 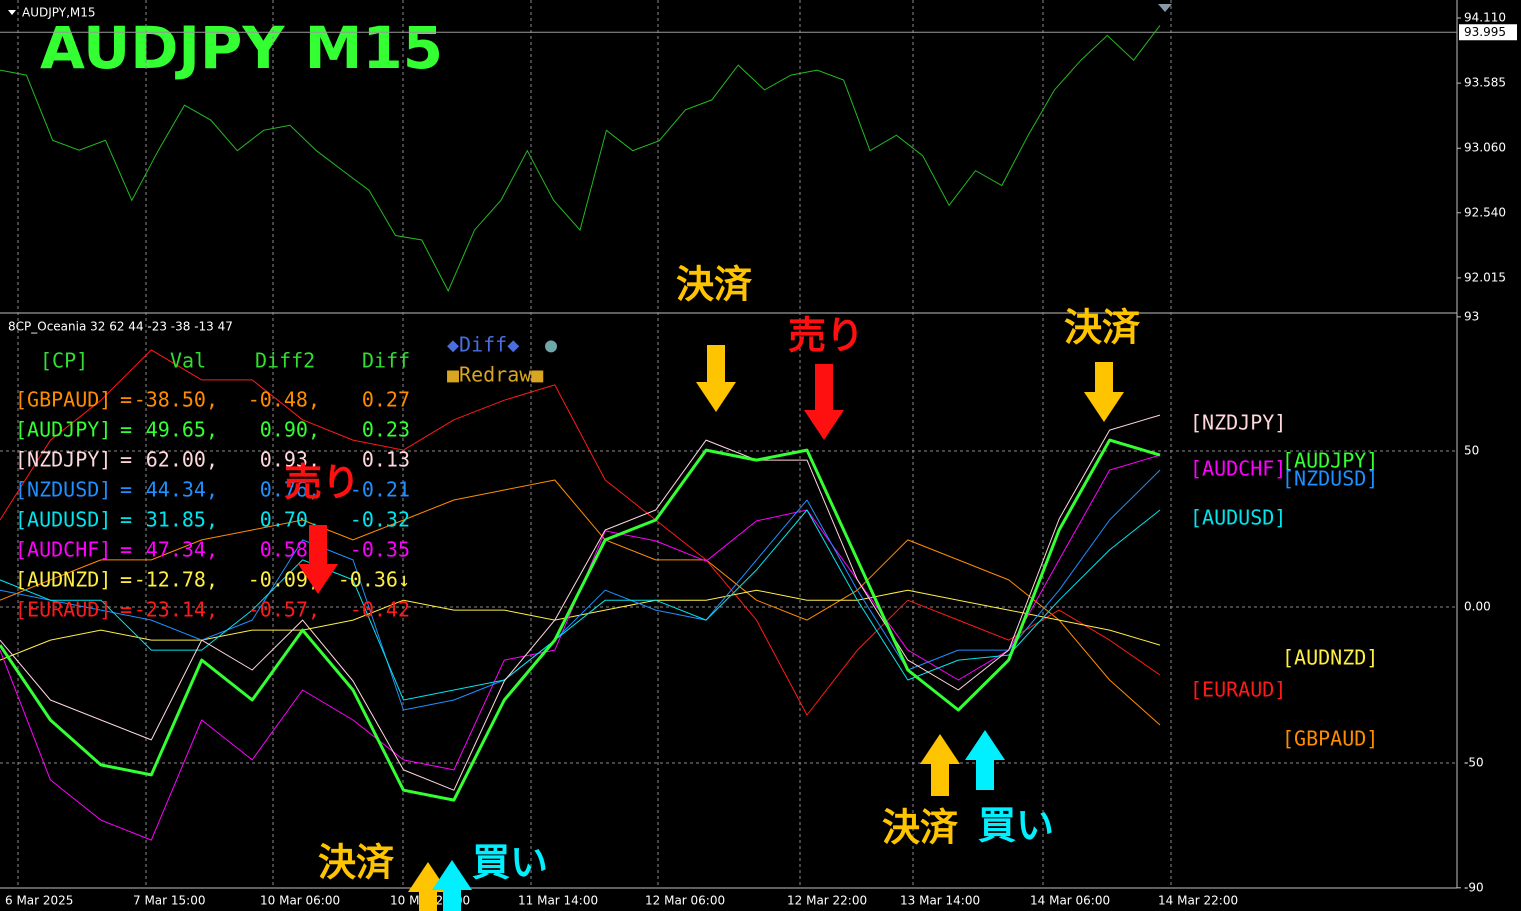 What do you see at coordinates (176, 580) in the screenshot?
I see `table-cell: -12.78,` at bounding box center [176, 580].